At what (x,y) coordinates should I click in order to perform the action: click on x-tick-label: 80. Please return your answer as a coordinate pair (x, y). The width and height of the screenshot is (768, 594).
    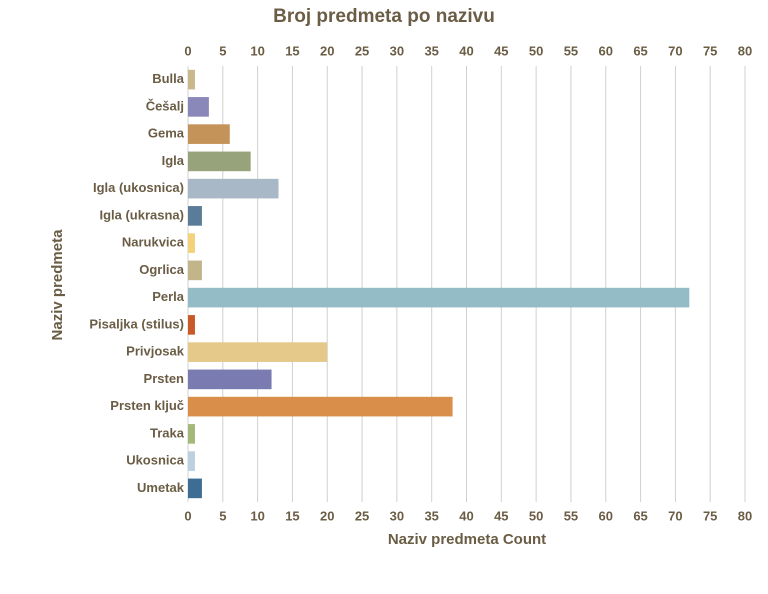
    Looking at the image, I should click on (745, 515).